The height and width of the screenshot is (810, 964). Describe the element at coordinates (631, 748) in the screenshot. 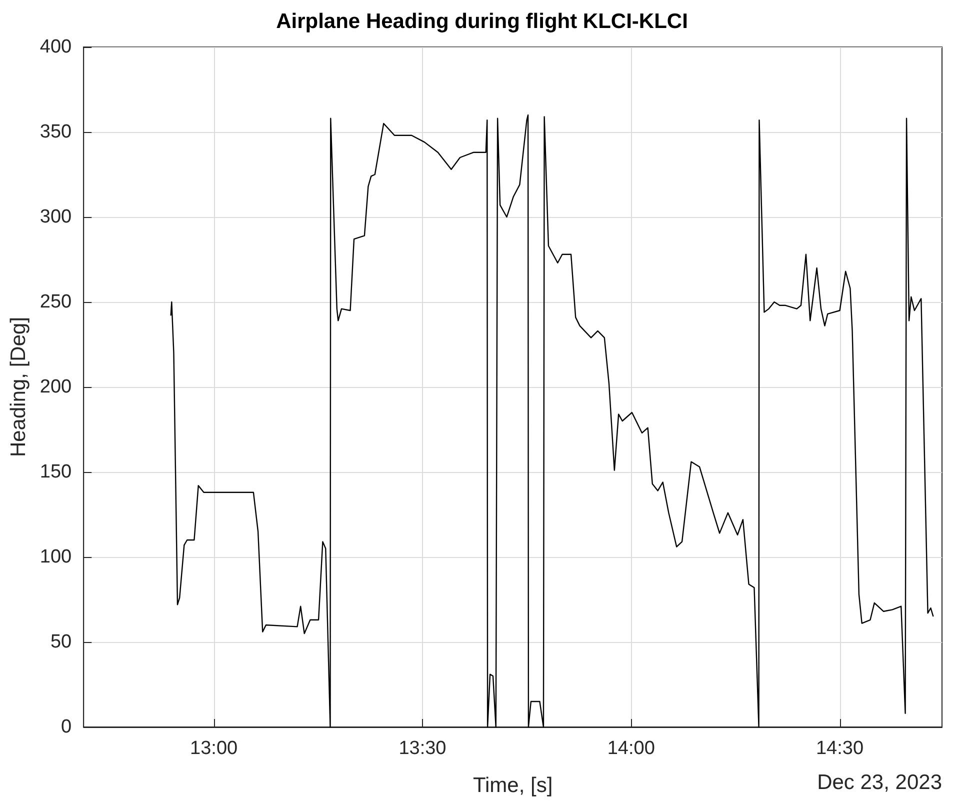

I see `x-tick-label: 14:00` at that location.